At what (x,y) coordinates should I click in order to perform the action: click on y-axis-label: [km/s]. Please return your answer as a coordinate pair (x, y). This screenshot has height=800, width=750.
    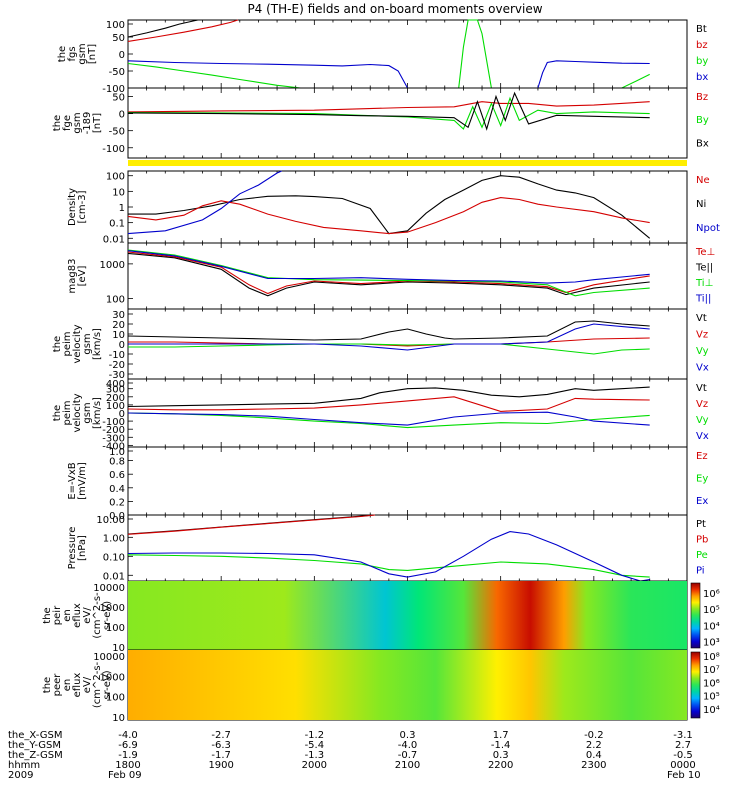
    Looking at the image, I should click on (97, 344).